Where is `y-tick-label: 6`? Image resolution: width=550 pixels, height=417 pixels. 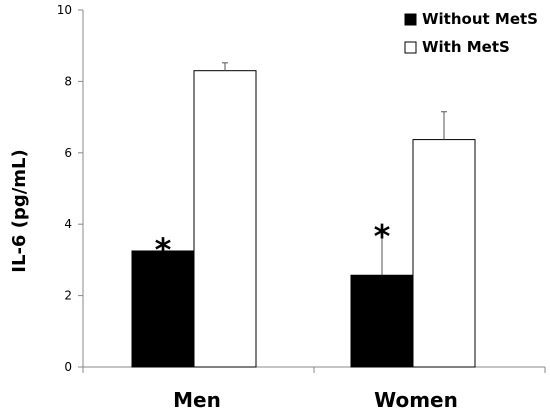 y-tick-label: 6 is located at coordinates (68, 153).